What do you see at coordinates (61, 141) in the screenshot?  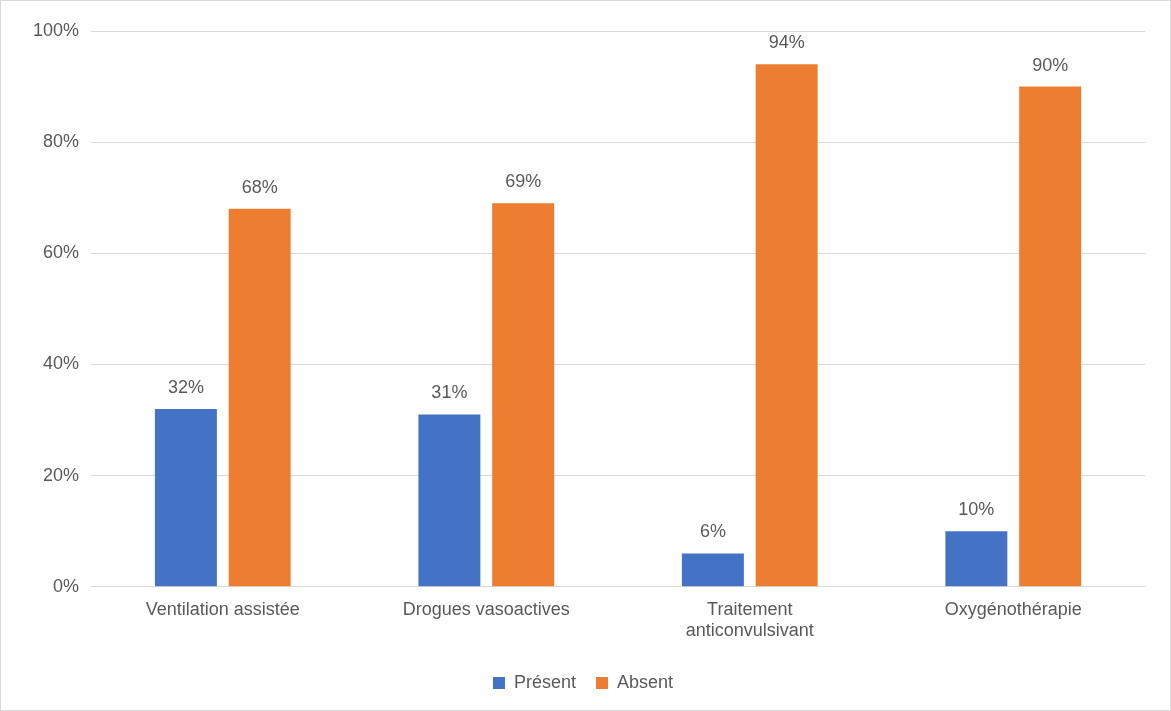 I see `y-tick-label: 80%` at bounding box center [61, 141].